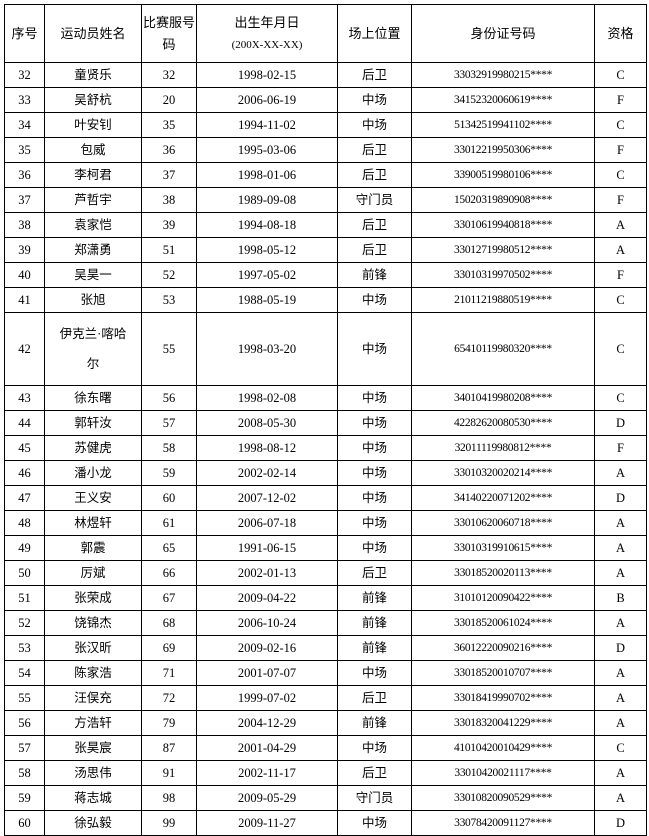  I want to click on table-row: 52 饶锦杰 68 2006-10-24 前锋 33018520061024**** A, so click(325, 623).